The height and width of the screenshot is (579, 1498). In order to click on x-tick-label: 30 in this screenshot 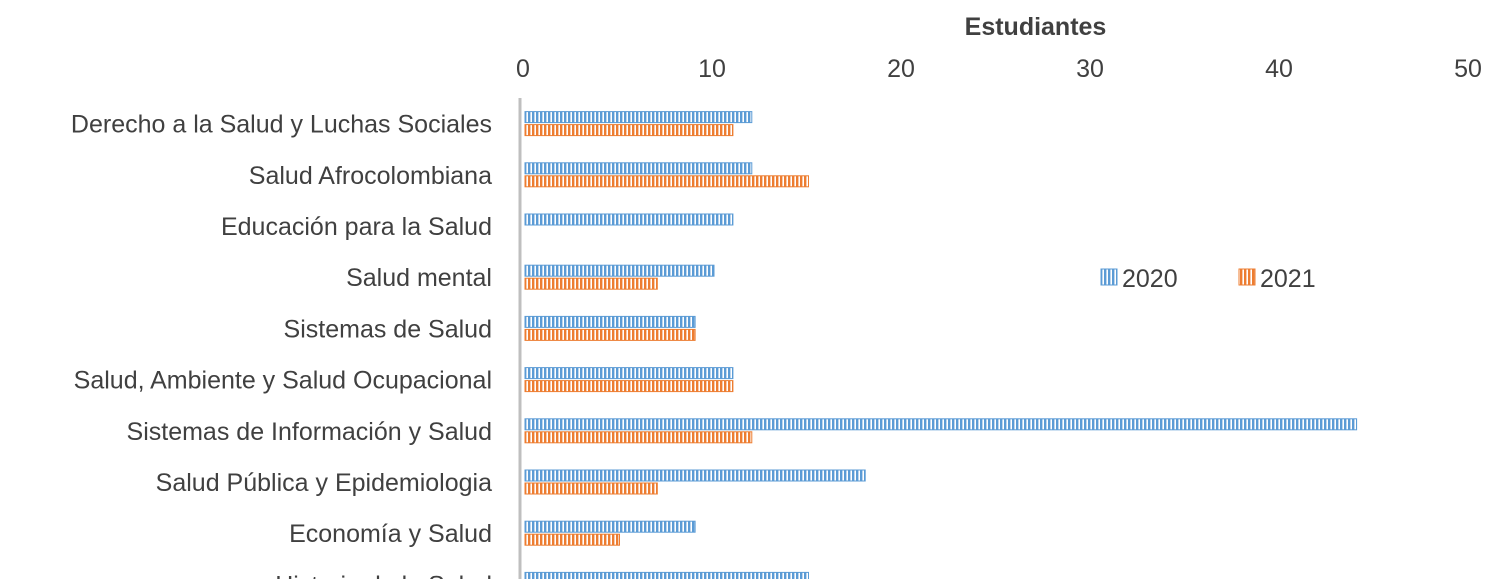, I will do `click(1090, 69)`.